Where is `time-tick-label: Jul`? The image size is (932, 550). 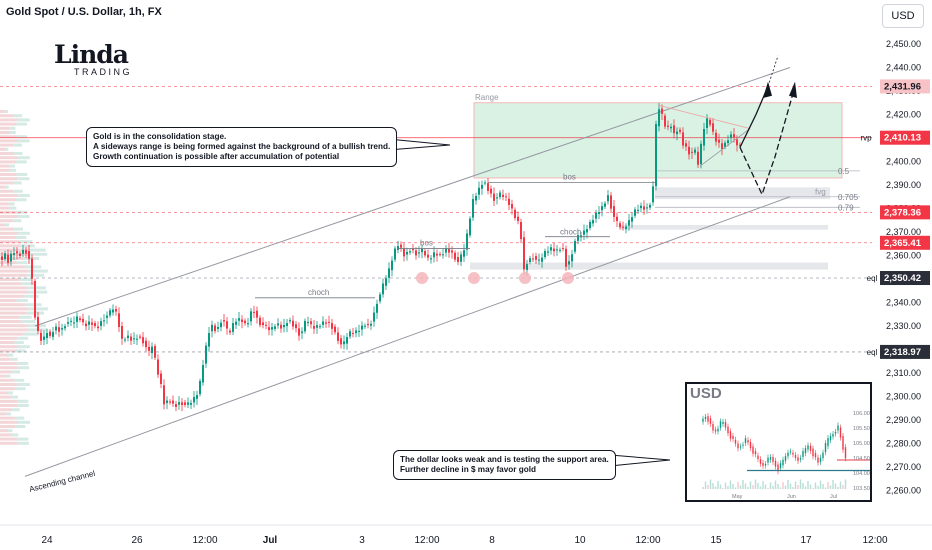
time-tick-label: Jul is located at coordinates (270, 540).